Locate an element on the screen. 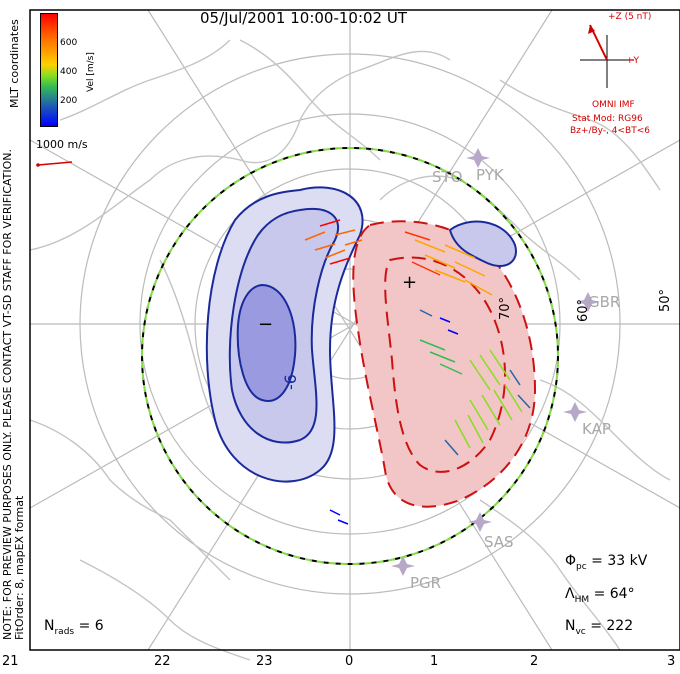 Image resolution: width=680 pixels, height=674 pixels. side-note-line2: FitOrder: 8, mapEX format is located at coordinates (19, 567).